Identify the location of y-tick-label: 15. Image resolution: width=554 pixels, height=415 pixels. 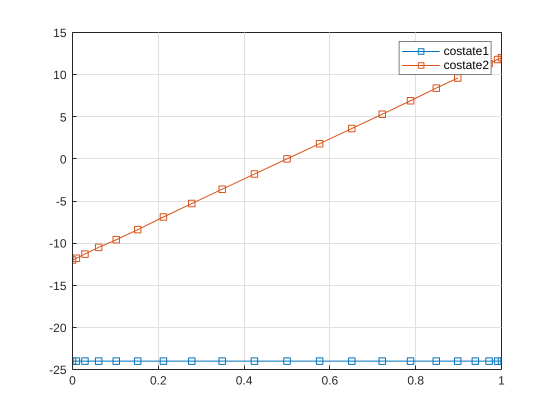
(60, 33).